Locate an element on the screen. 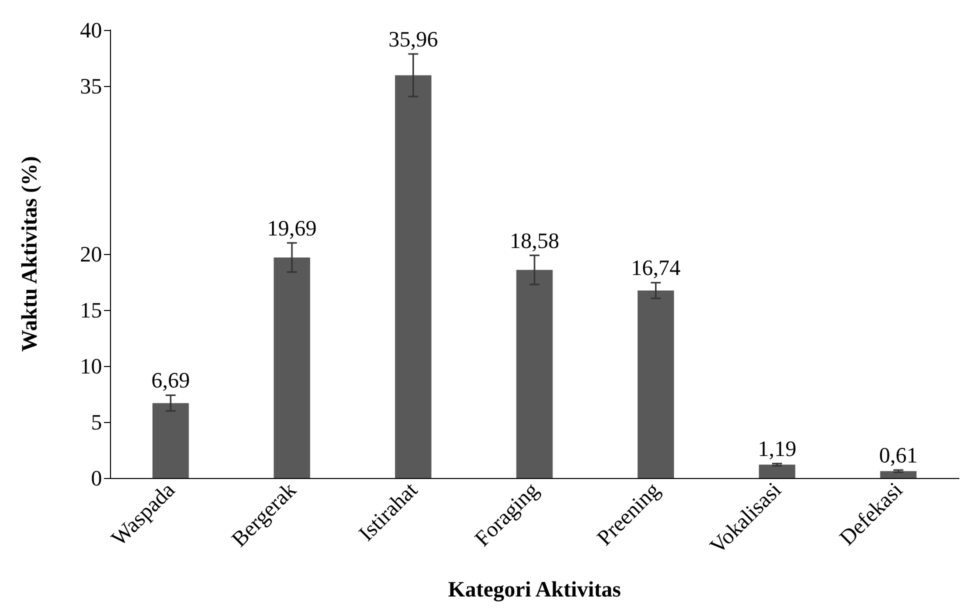 The image size is (979, 608). data-label: 16,74 is located at coordinates (656, 267).